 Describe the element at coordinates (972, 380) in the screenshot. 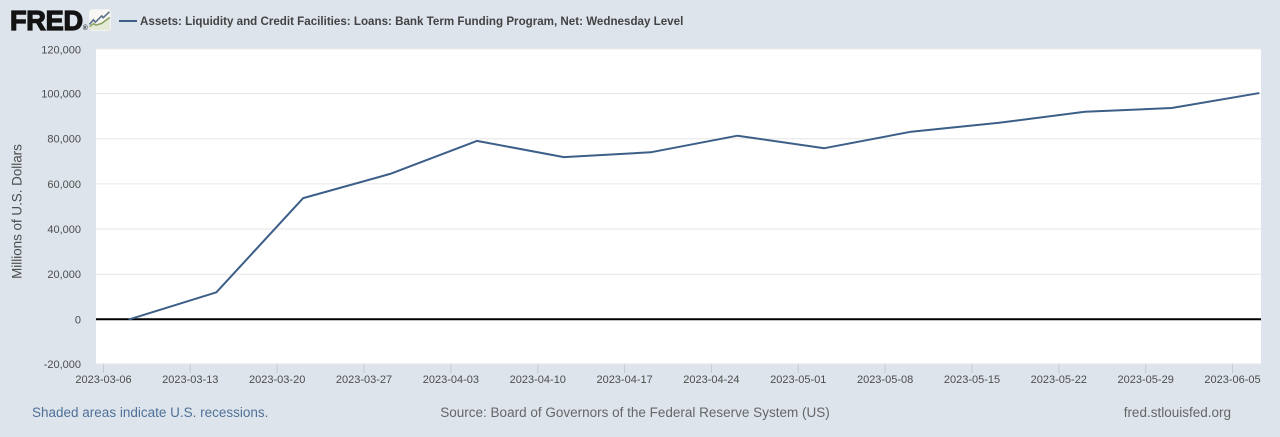

I see `svg-text: 2023-05-15` at that location.